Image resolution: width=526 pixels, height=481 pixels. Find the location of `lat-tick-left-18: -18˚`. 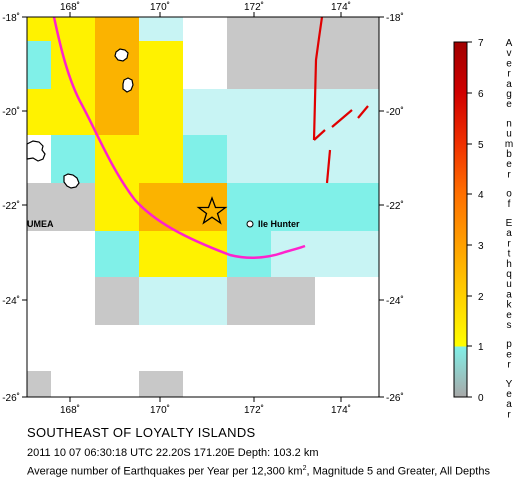

lat-tick-left-18: -18˚ is located at coordinates (11, 18).